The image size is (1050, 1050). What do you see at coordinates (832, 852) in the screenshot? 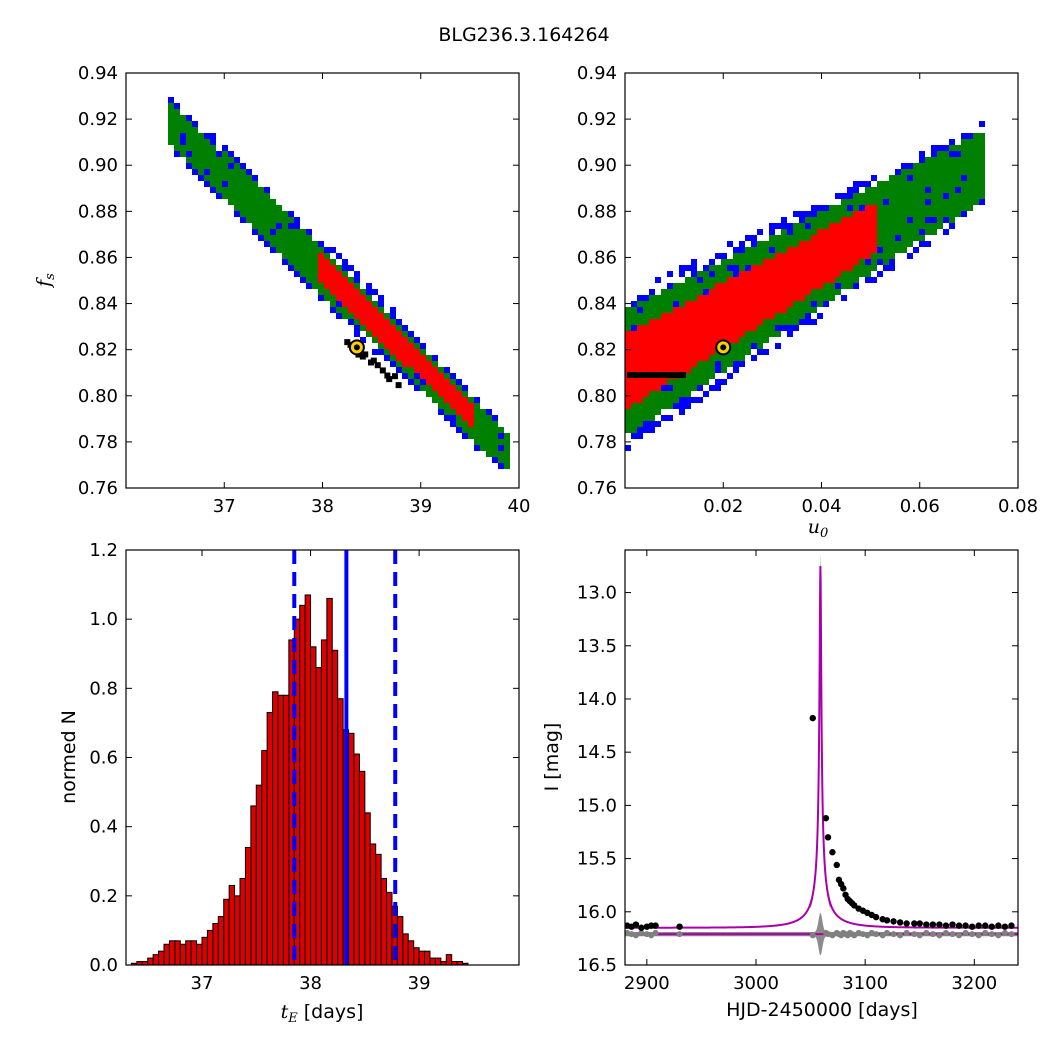
I see `data-point` at bounding box center [832, 852].